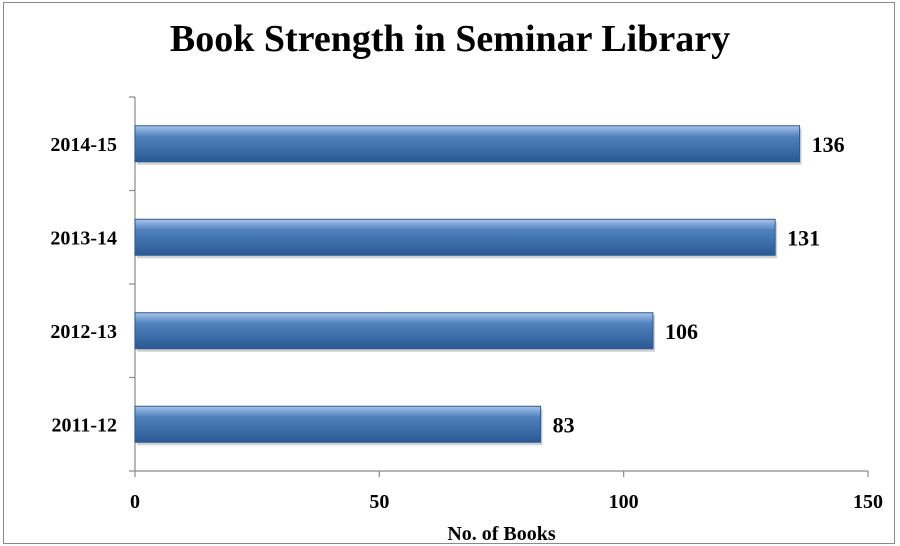  Describe the element at coordinates (83, 332) in the screenshot. I see `category-label: 2012-13` at that location.